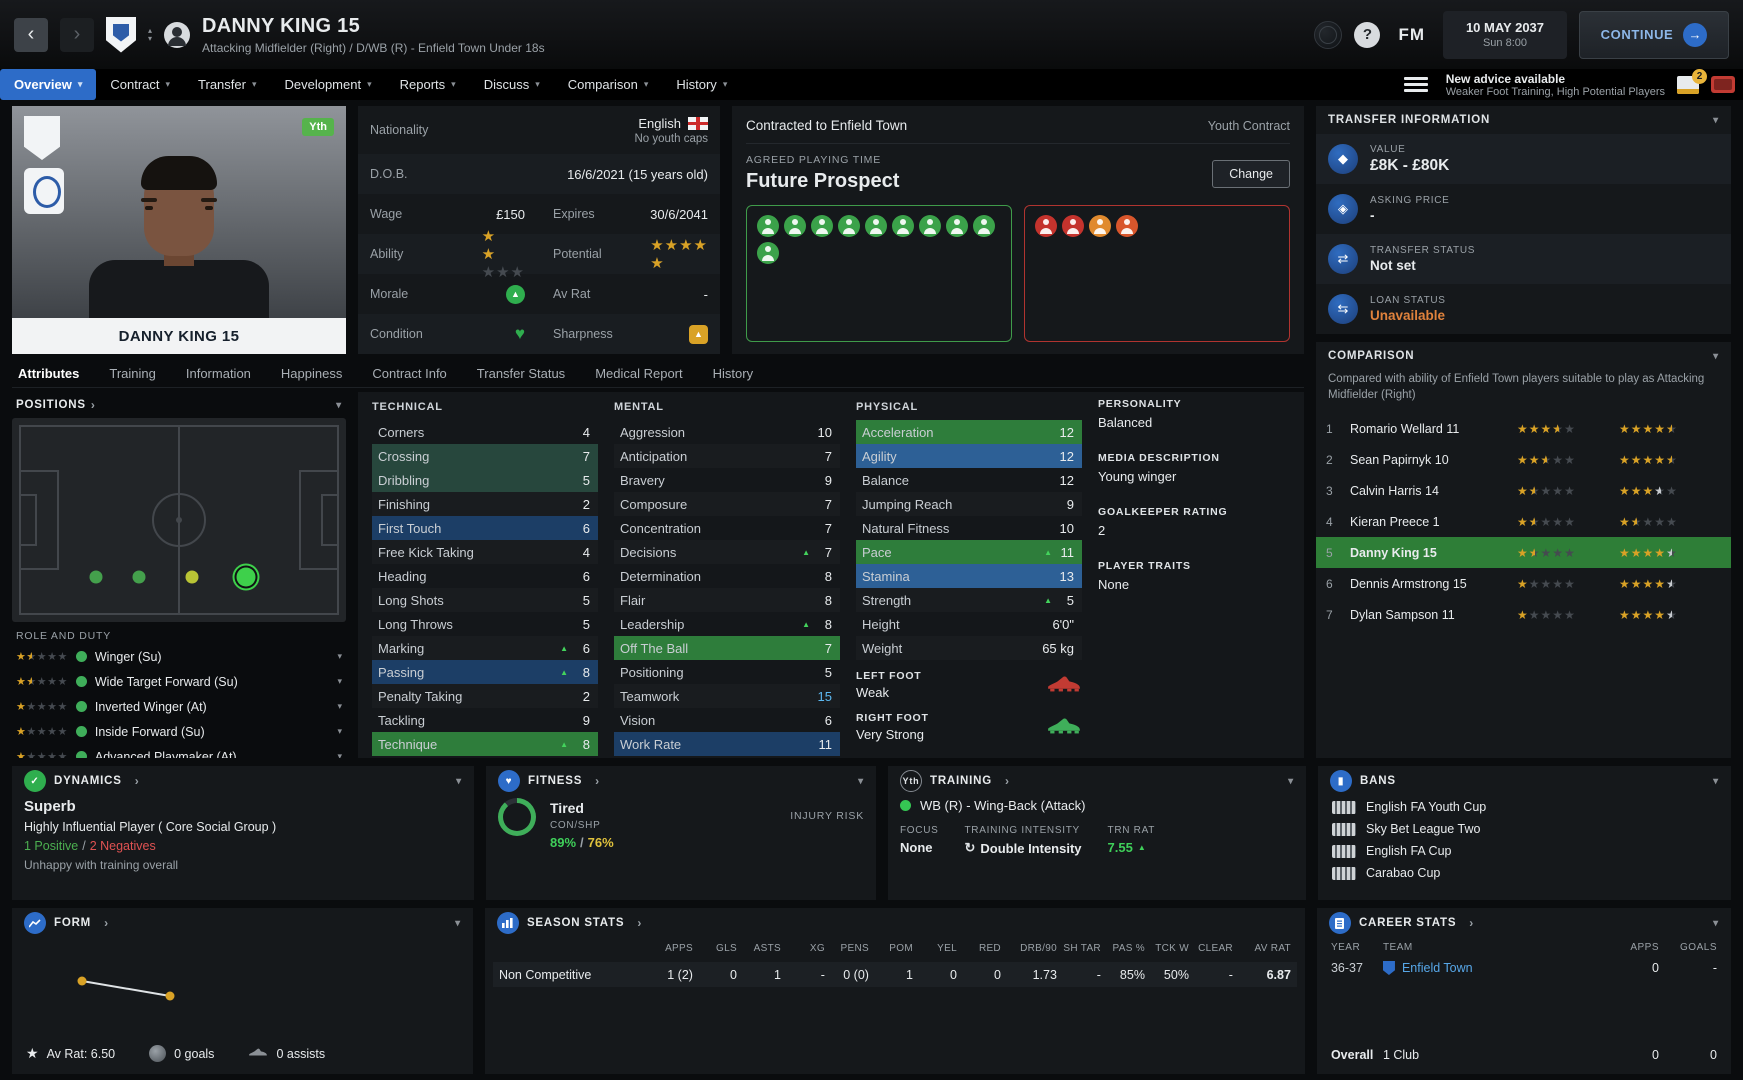 This screenshot has width=1743, height=1080. I want to click on contract-type: Youth Contract, so click(1248, 125).